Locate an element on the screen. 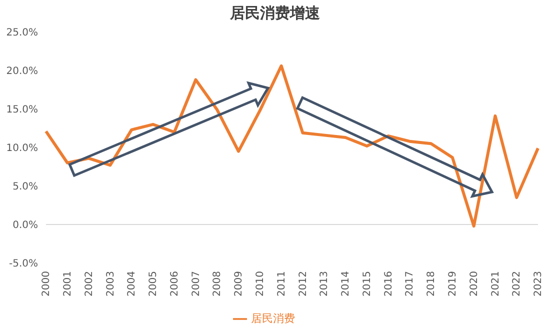 The width and height of the screenshot is (550, 335). y-tick-label: 20.0% is located at coordinates (22, 72).